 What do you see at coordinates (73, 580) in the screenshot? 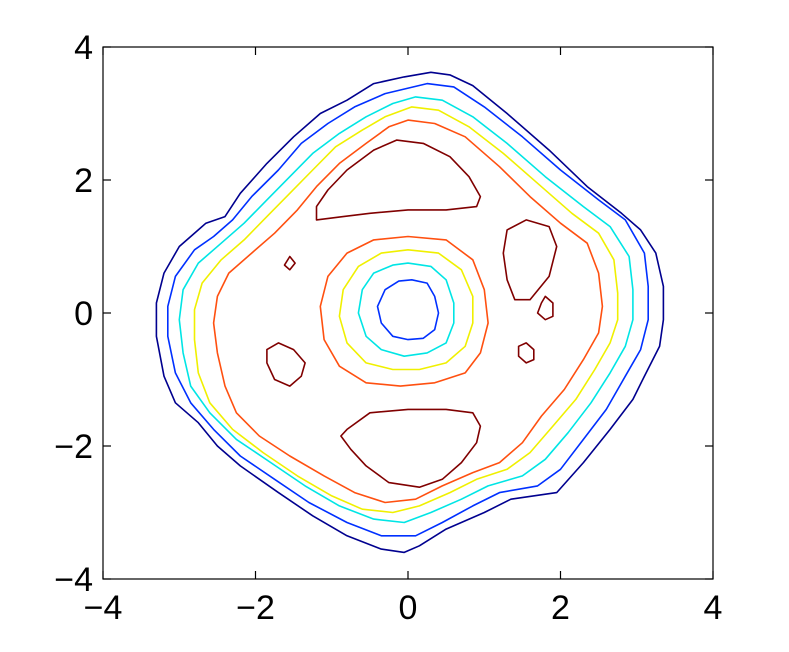
I see `y-tick-label: −4` at bounding box center [73, 580].